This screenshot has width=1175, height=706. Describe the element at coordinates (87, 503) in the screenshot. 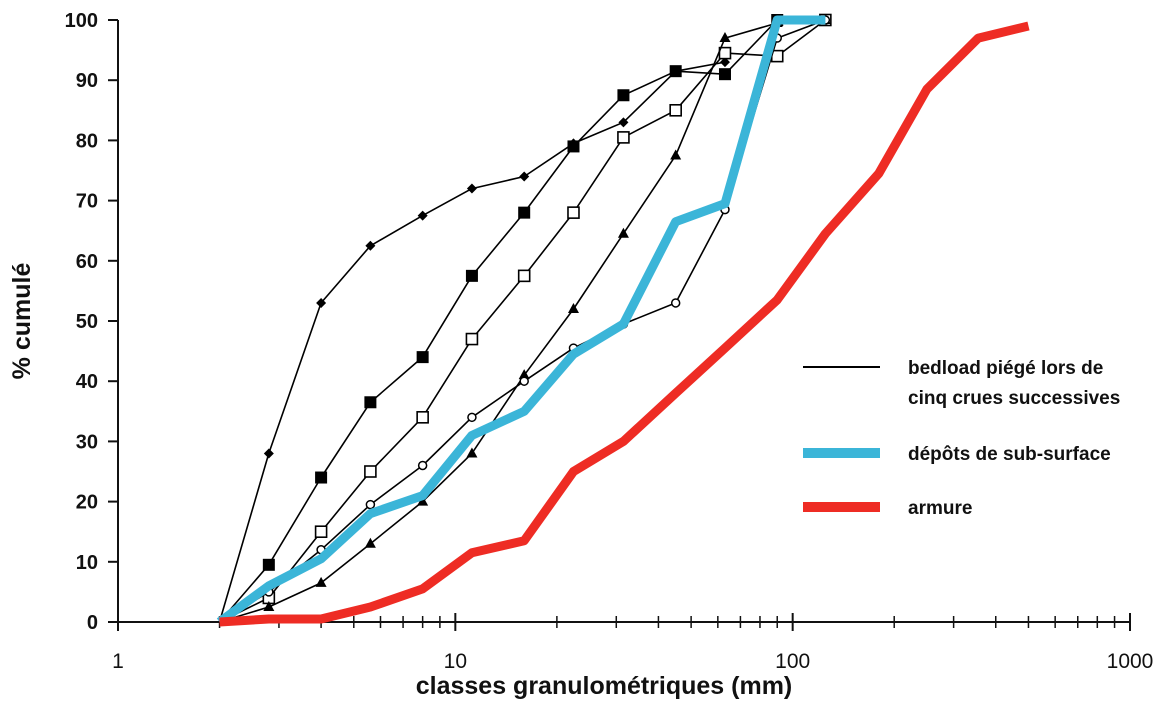

I see `y-tick-label: 20` at that location.